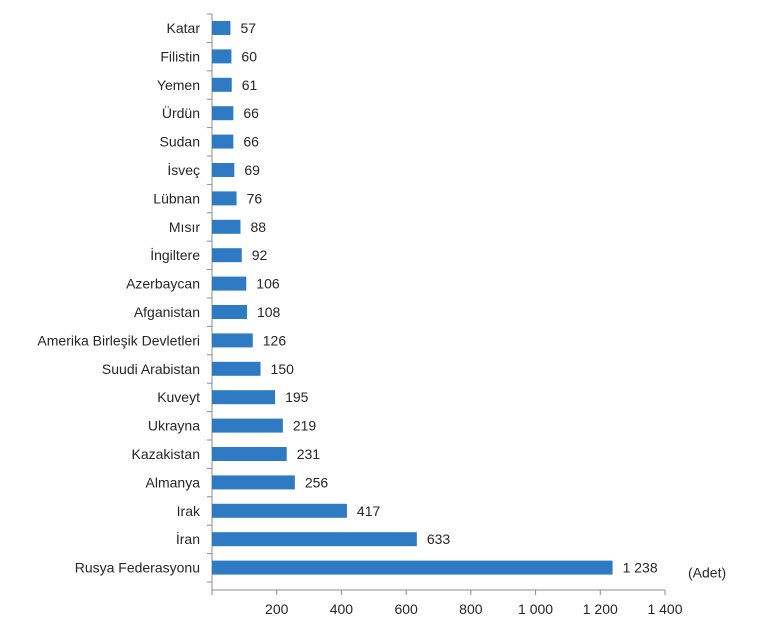 This screenshot has width=770, height=641. I want to click on value-label: 69, so click(252, 170).